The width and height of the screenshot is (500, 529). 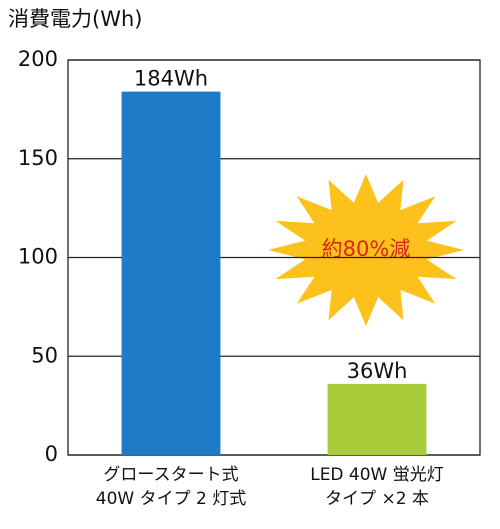 I want to click on y-tick-label: 0, so click(x=51, y=454).